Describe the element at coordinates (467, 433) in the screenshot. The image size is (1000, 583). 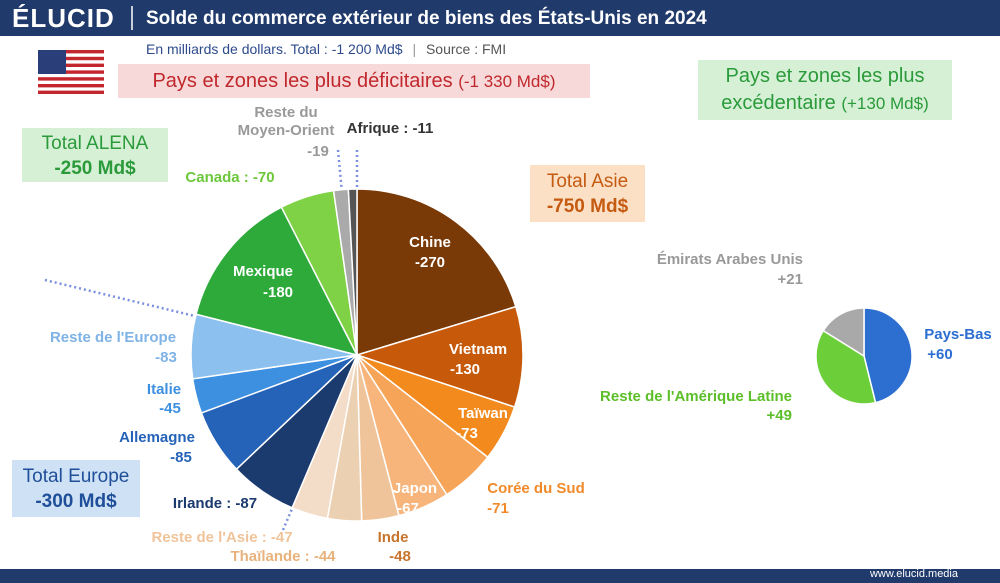
I see `slice-label: -73` at that location.